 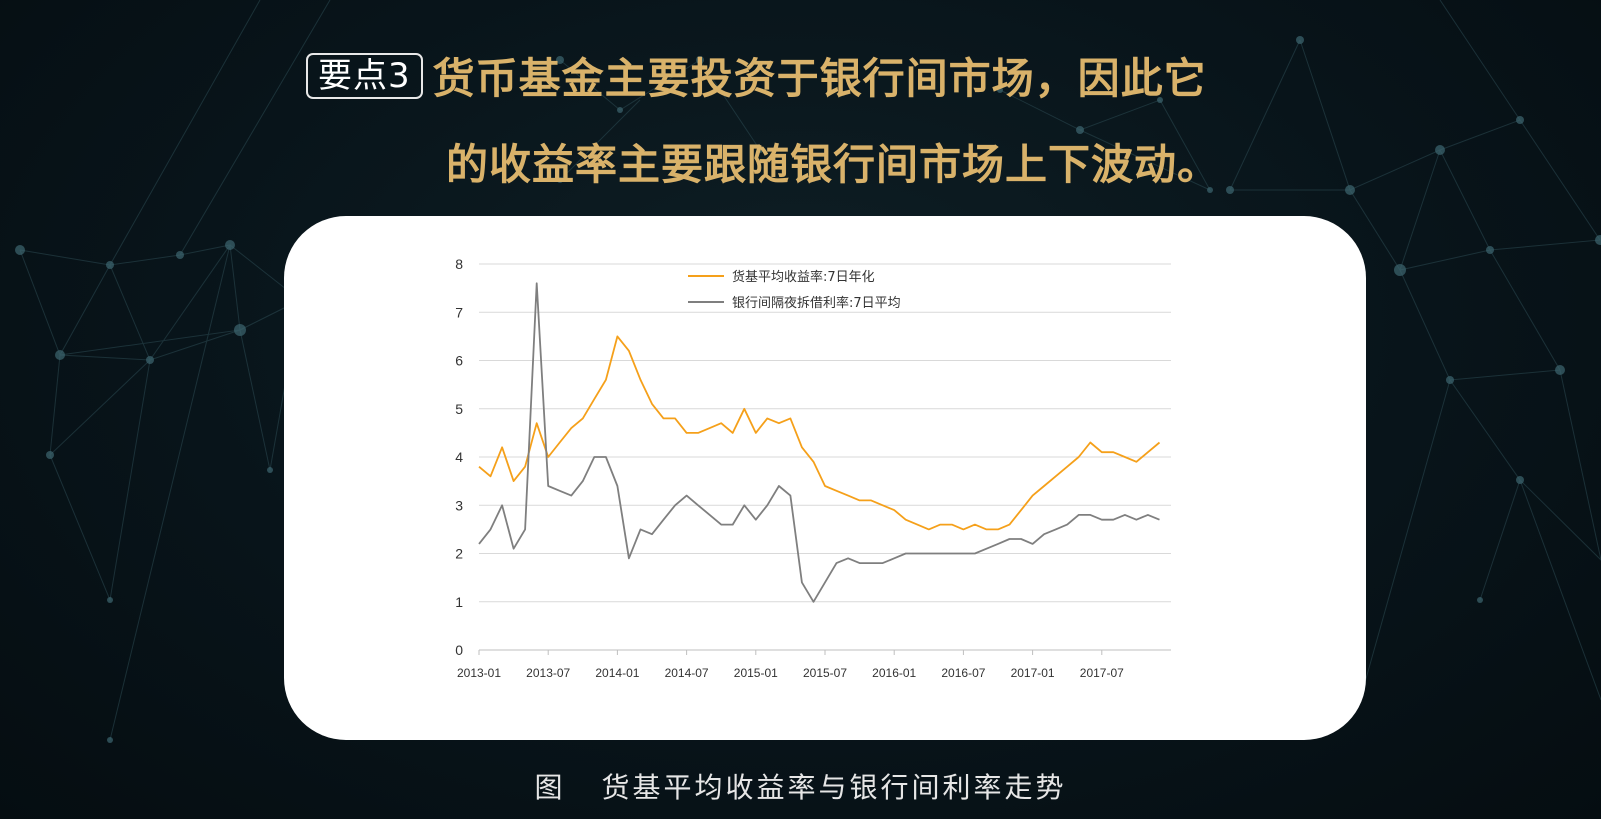 I want to click on x-tick-label: 2017-01, so click(x=1033, y=673).